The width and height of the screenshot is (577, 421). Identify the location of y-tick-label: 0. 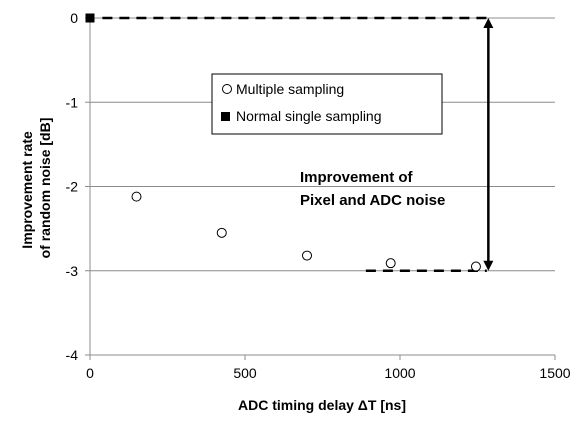
(74, 18).